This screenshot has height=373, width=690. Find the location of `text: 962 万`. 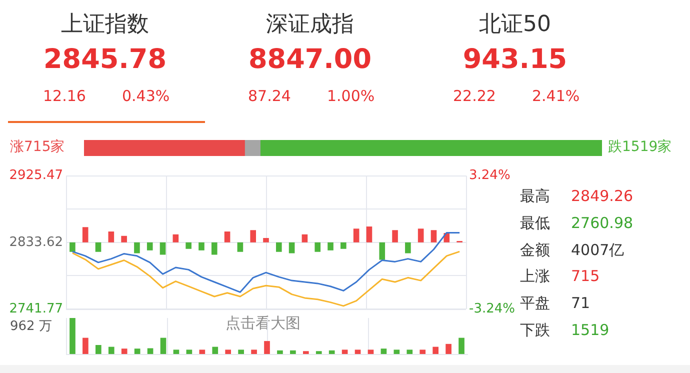

text: 962 万 is located at coordinates (31, 327).